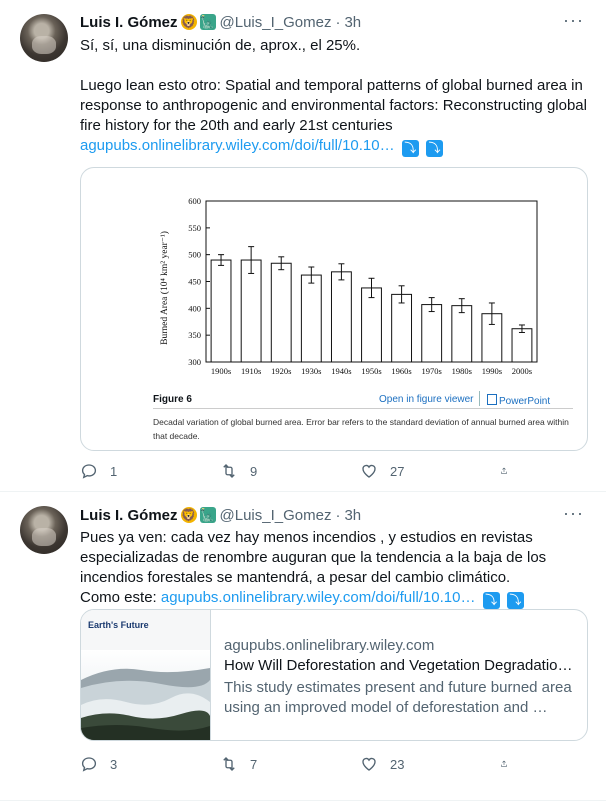 This screenshot has height=801, width=606. I want to click on y-tick-label: 400, so click(194, 308).